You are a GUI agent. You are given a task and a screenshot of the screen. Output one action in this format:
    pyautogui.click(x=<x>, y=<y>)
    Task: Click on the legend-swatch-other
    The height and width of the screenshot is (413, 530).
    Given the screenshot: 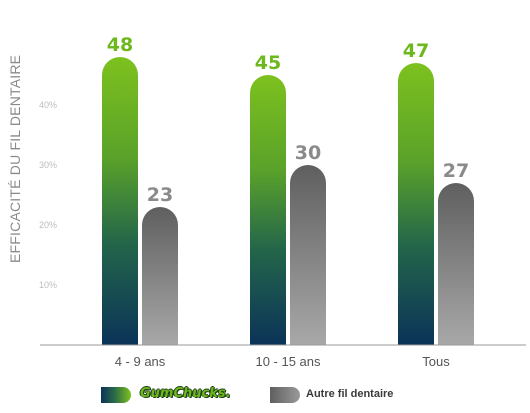 What is the action you would take?
    pyautogui.click(x=285, y=395)
    